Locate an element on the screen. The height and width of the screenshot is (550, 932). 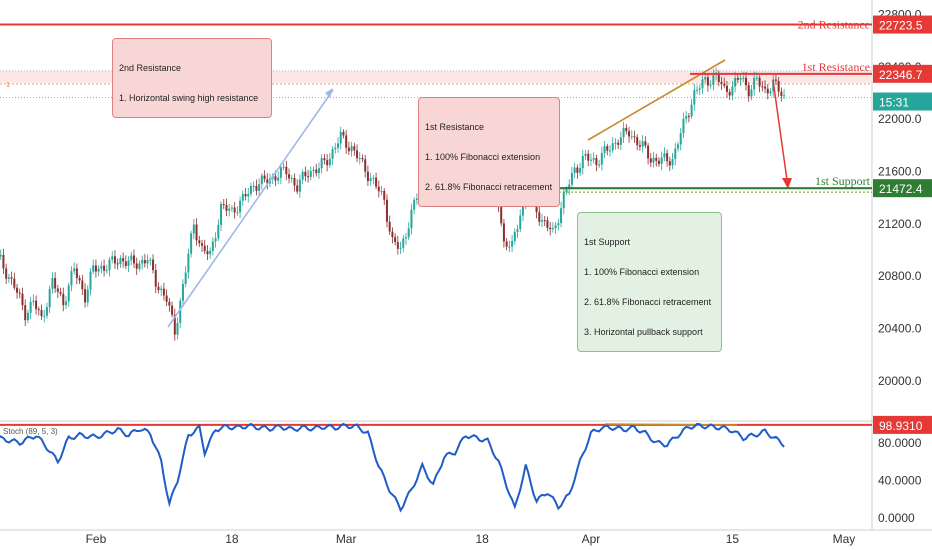
first-resistance-tag-label: 22346.7 is located at coordinates (901, 75).